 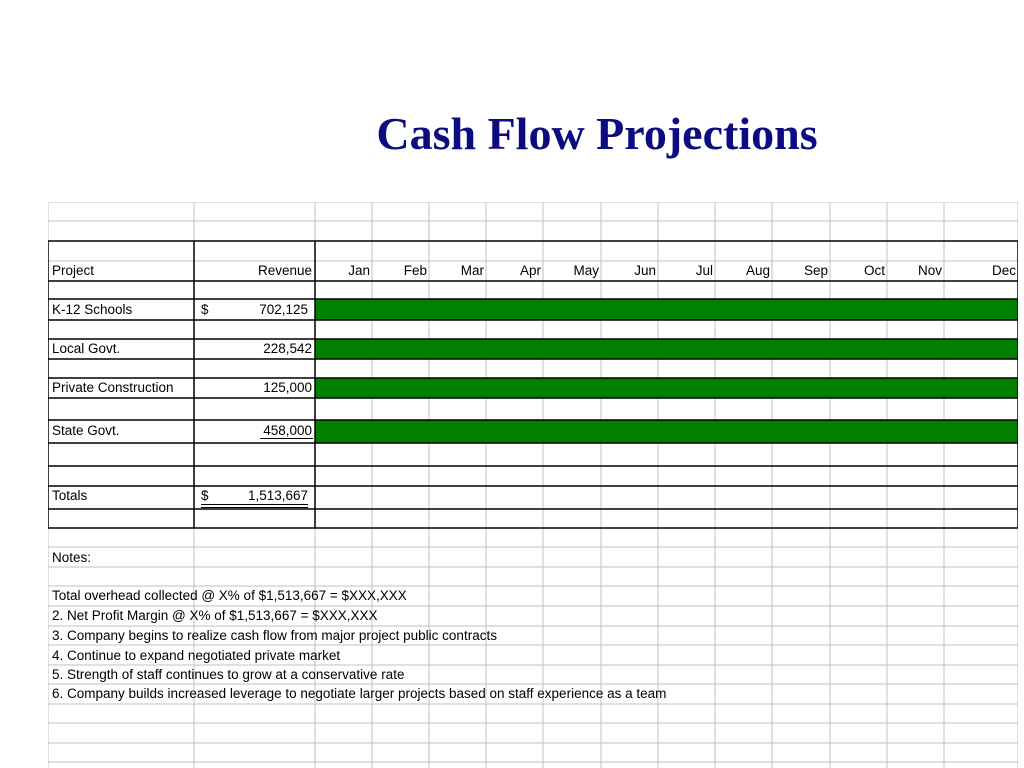 What do you see at coordinates (70, 495) in the screenshot?
I see `totals-label: Totals` at bounding box center [70, 495].